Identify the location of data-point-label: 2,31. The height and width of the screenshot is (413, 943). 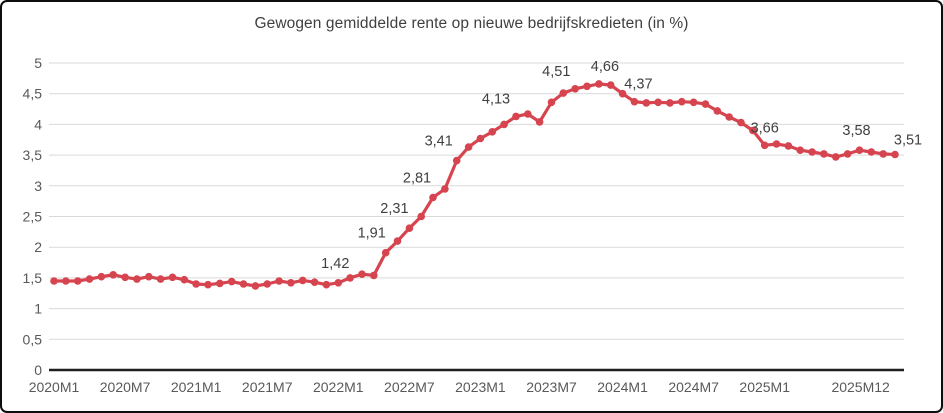
(394, 209).